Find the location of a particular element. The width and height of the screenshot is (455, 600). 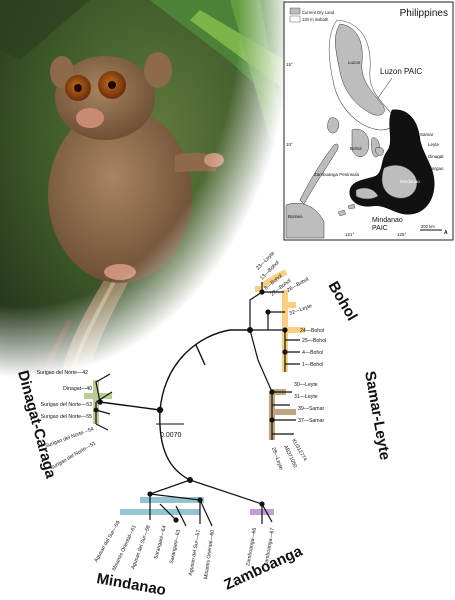

legend-isobath: 120 m isobath is located at coordinates (315, 19).